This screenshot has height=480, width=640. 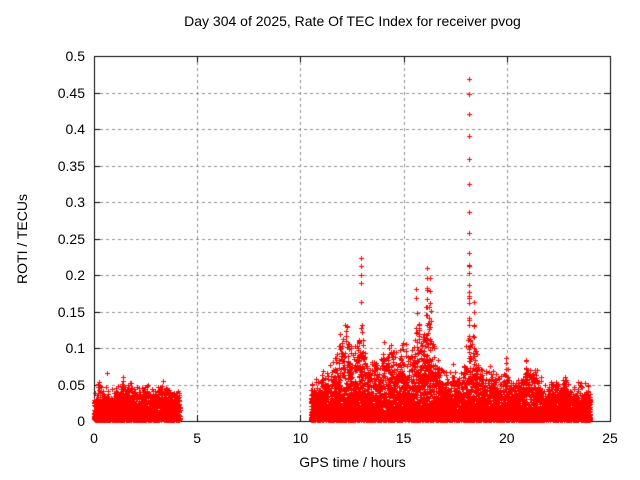 I want to click on y-tick-label: 0.15, so click(x=71, y=311).